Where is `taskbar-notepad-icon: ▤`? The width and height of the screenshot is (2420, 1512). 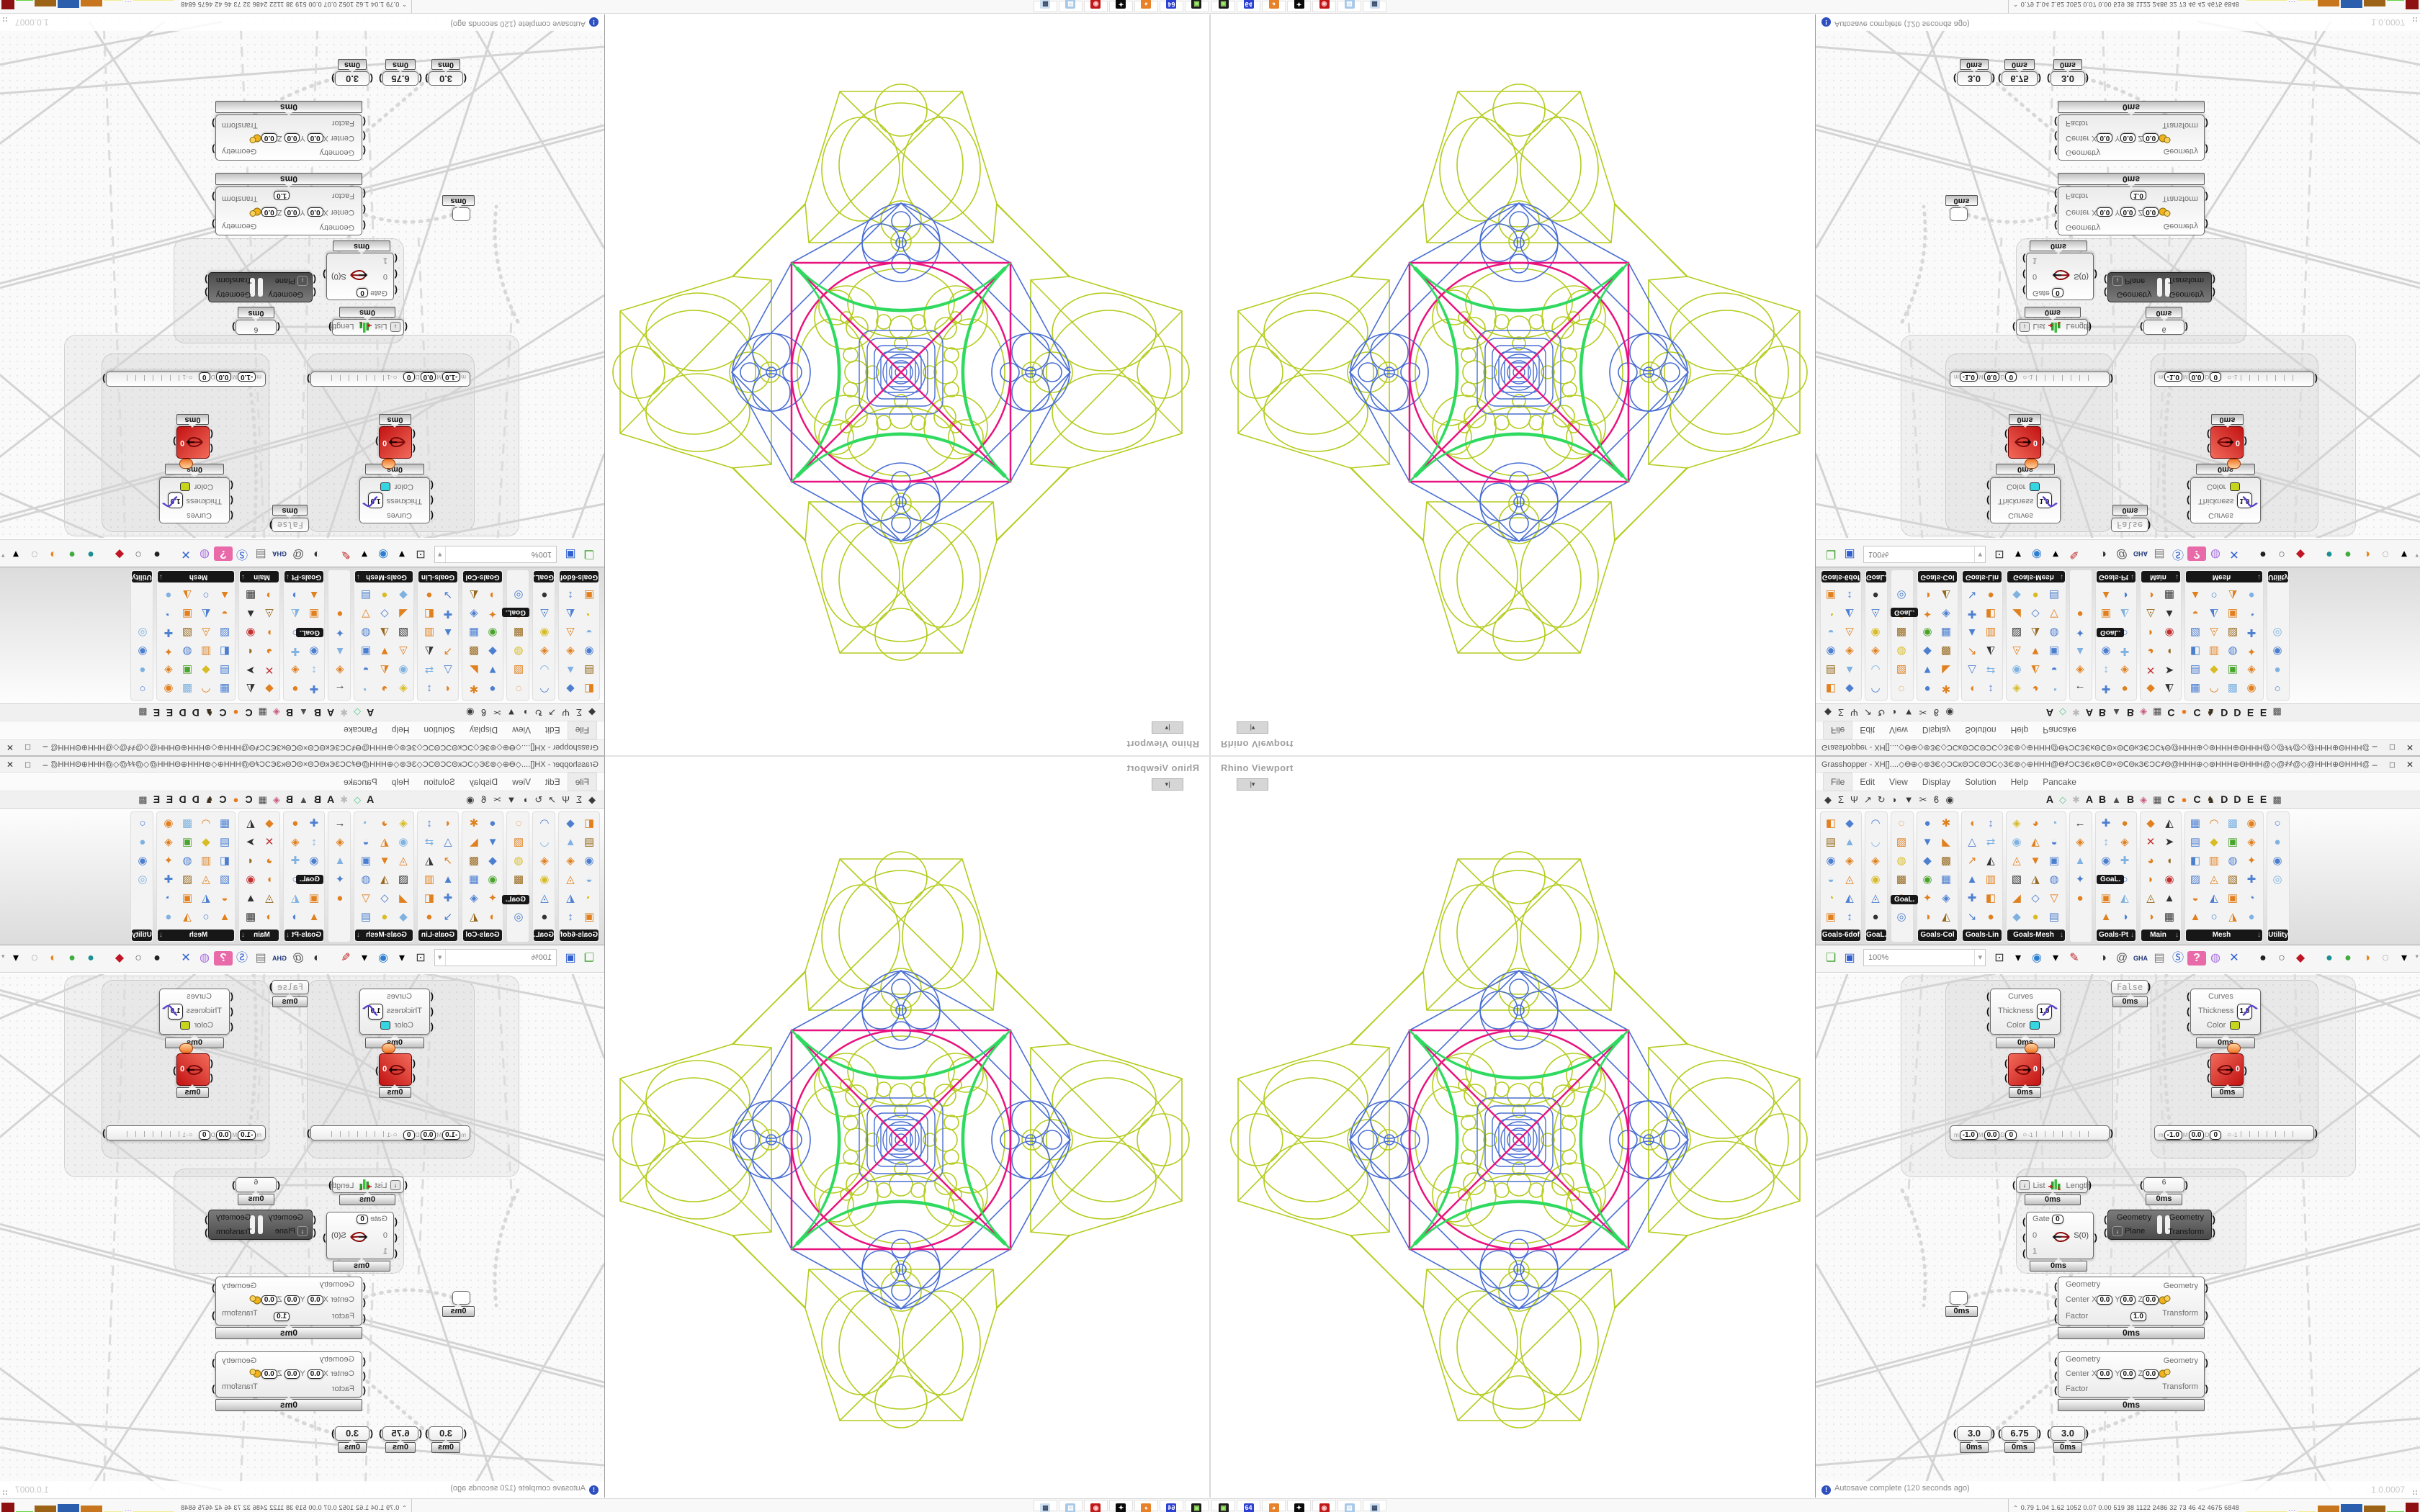
taskbar-notepad-icon: ▤ is located at coordinates (1071, 1506).